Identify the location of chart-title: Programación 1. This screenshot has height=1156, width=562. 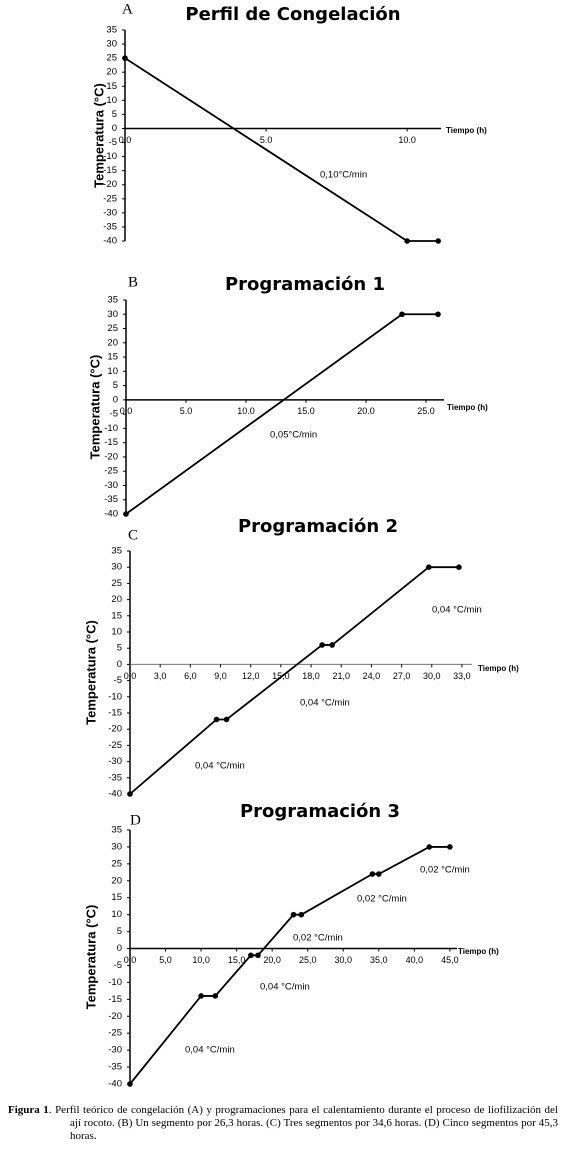
(305, 284).